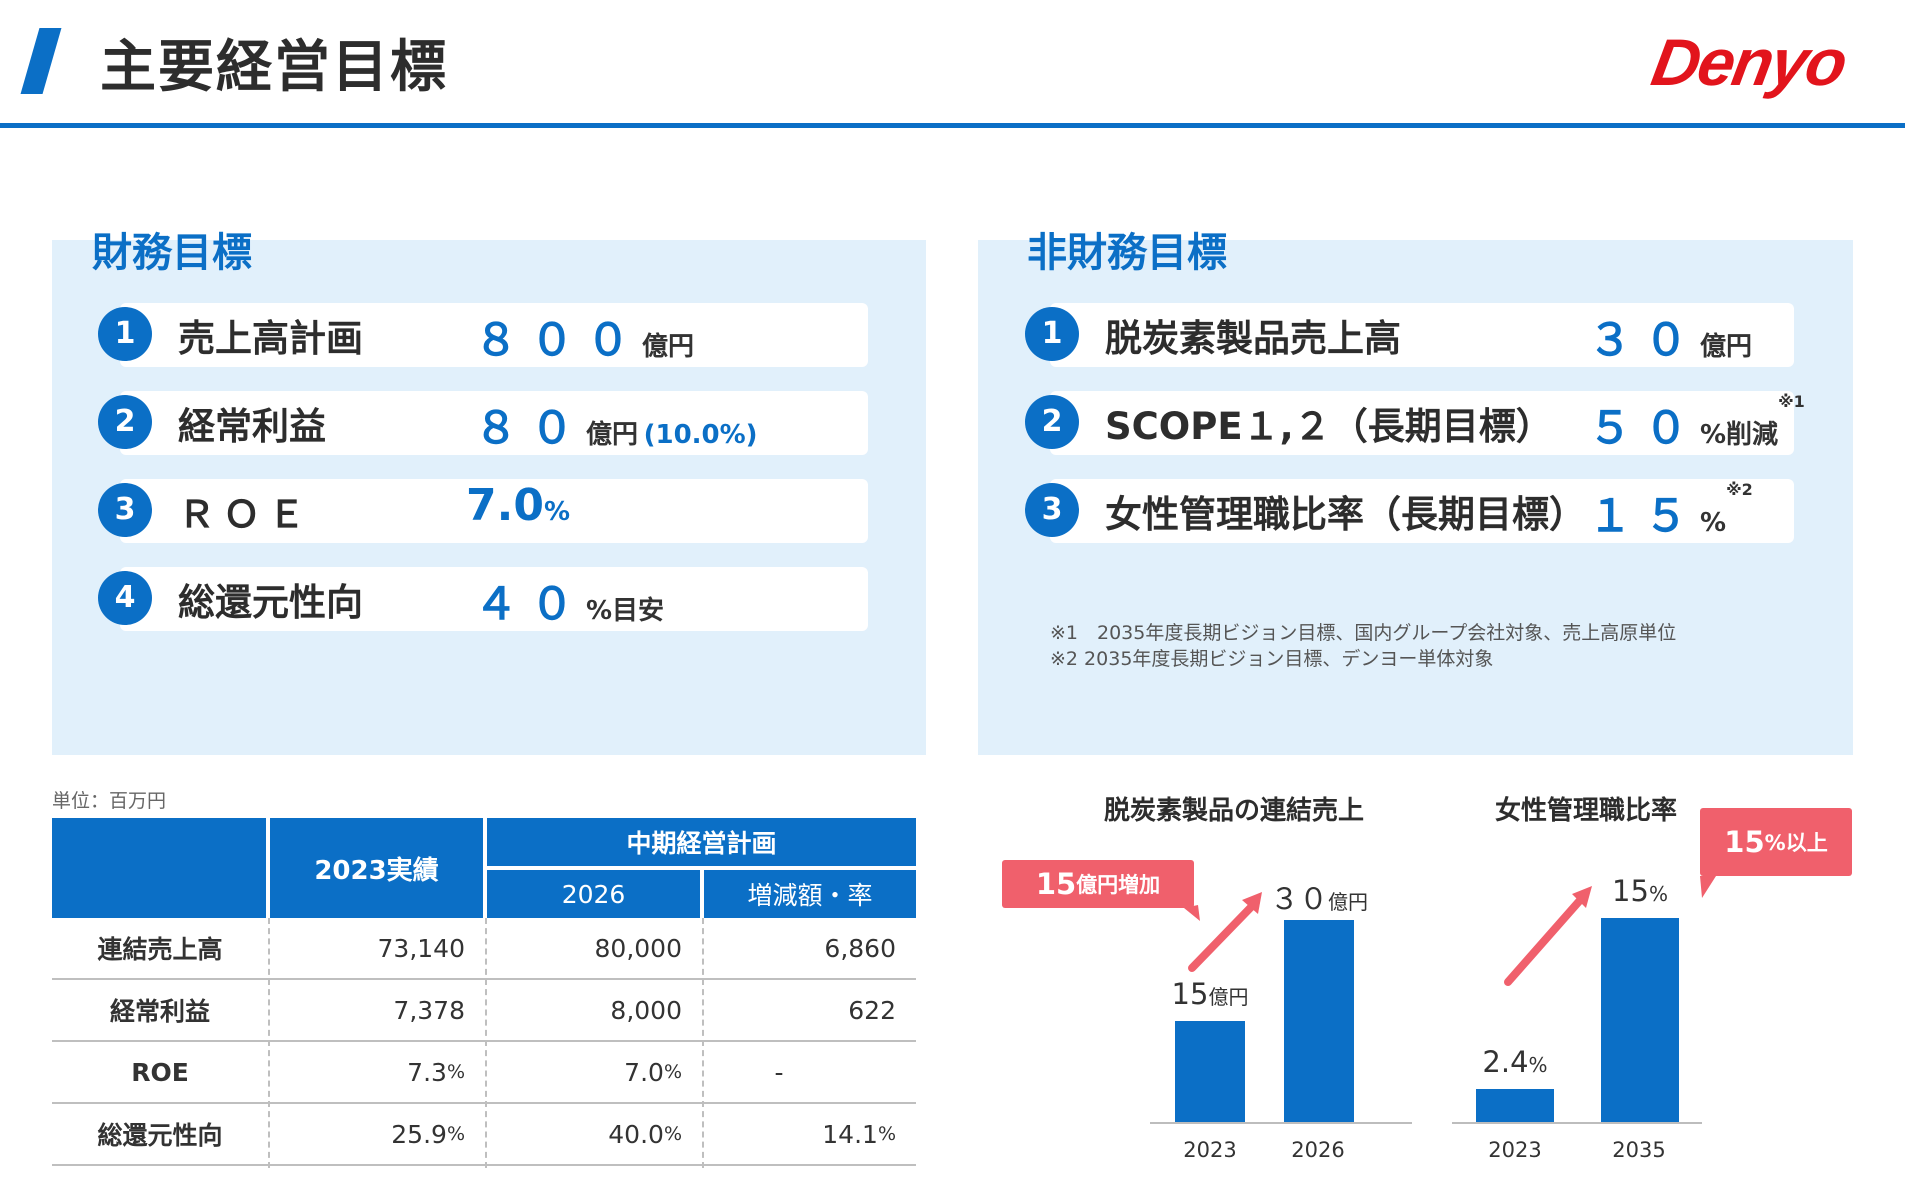 Image resolution: width=1905 pixels, height=1196 pixels. Describe the element at coordinates (1640, 891) in the screenshot. I see `bar-value-label: 15%` at that location.